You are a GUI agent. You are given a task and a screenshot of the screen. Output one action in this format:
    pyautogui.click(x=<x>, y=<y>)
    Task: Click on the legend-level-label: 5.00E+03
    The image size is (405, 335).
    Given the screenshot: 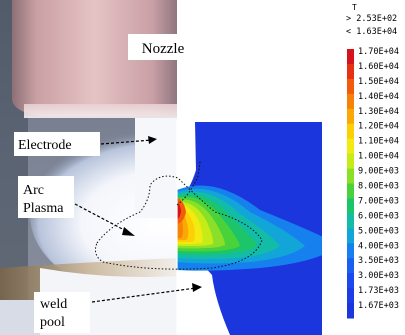 What is the action you would take?
    pyautogui.click(x=378, y=231)
    